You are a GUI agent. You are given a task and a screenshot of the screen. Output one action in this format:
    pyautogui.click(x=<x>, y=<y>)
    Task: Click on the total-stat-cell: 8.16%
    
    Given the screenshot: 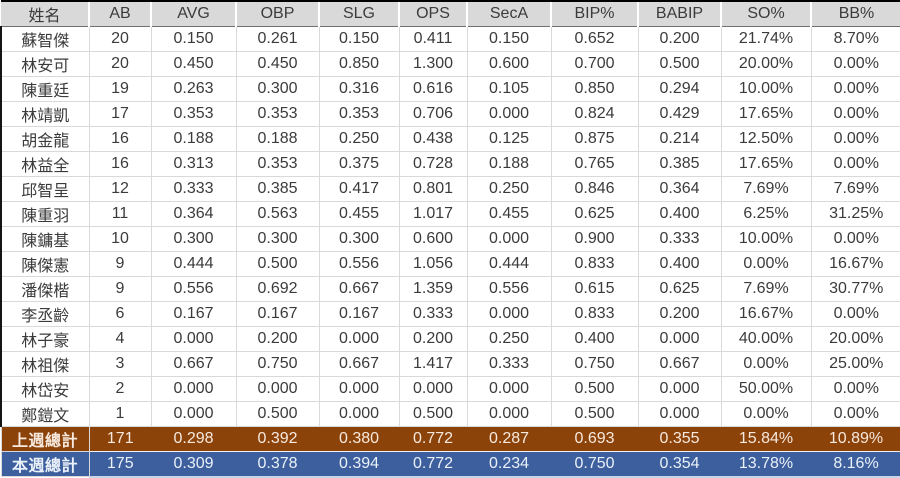 What is the action you would take?
    pyautogui.click(x=855, y=464)
    